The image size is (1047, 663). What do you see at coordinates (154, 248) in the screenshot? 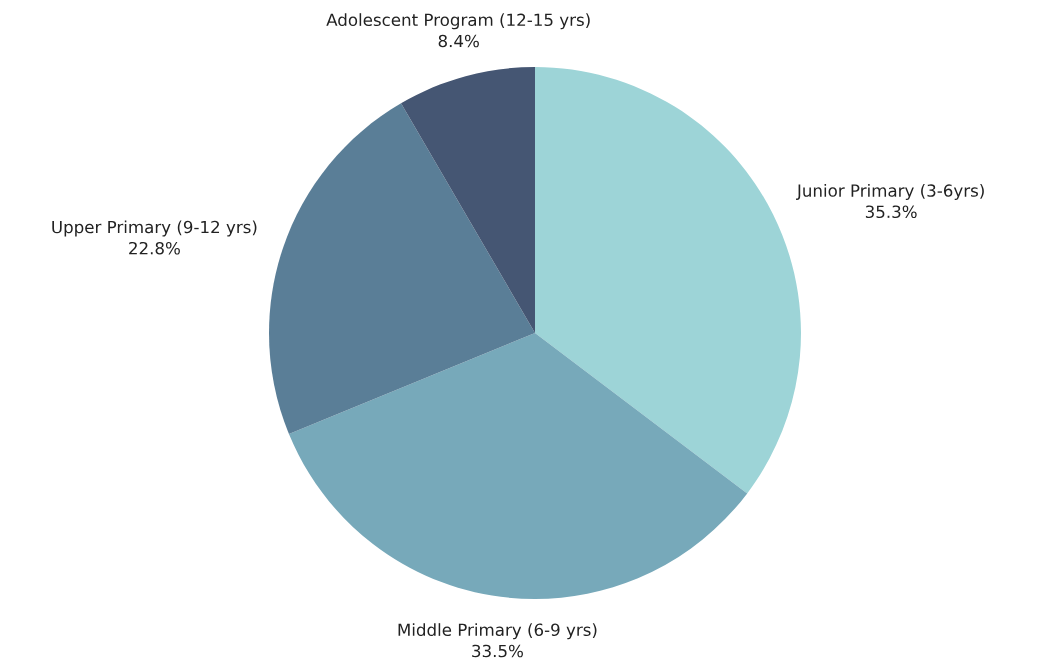
I see `data-label: 22.8%` at bounding box center [154, 248].